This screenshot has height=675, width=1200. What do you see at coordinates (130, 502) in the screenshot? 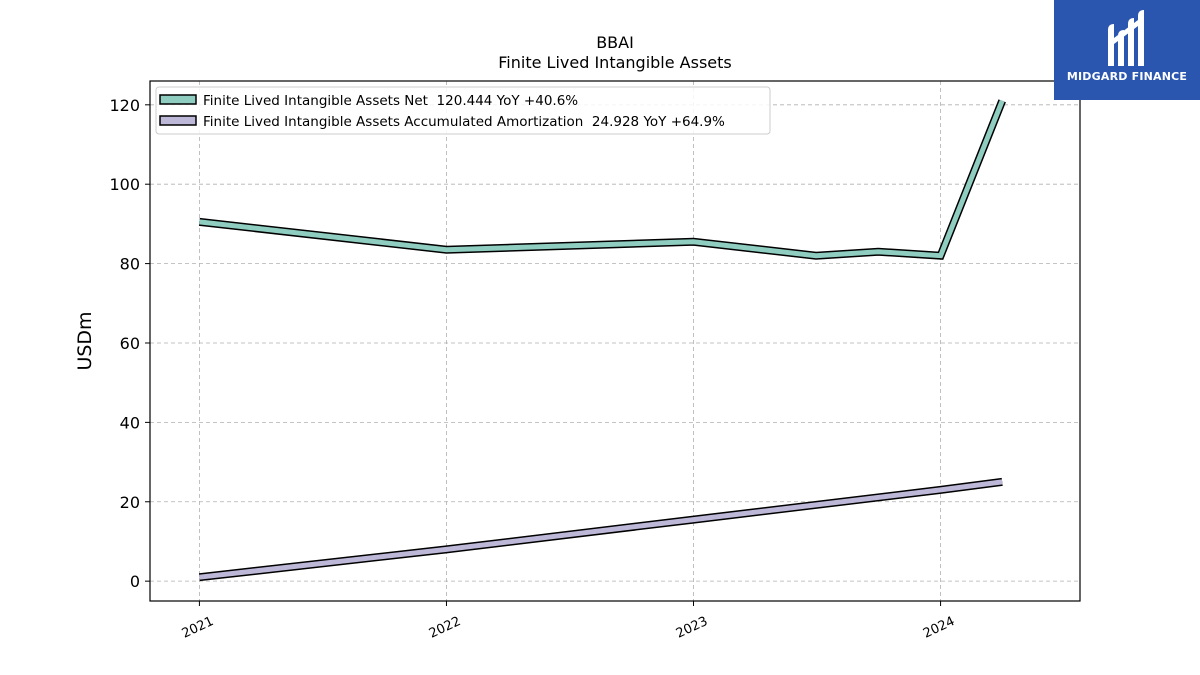
I see `y-tick-label: 20` at bounding box center [130, 502].